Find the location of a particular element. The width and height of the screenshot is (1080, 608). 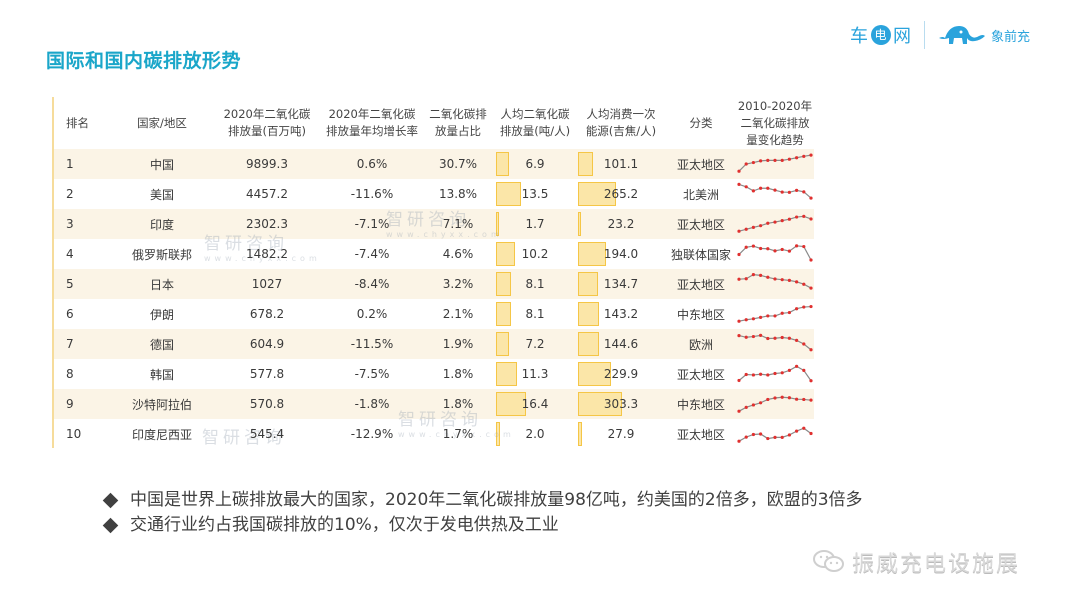

cell-share: 1.7% is located at coordinates (458, 434).